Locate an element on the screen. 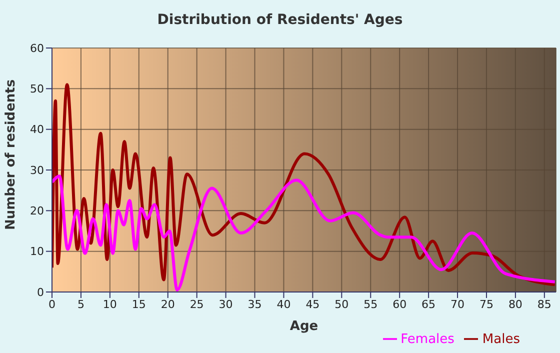  x-axis-title: Age is located at coordinates (304, 326).